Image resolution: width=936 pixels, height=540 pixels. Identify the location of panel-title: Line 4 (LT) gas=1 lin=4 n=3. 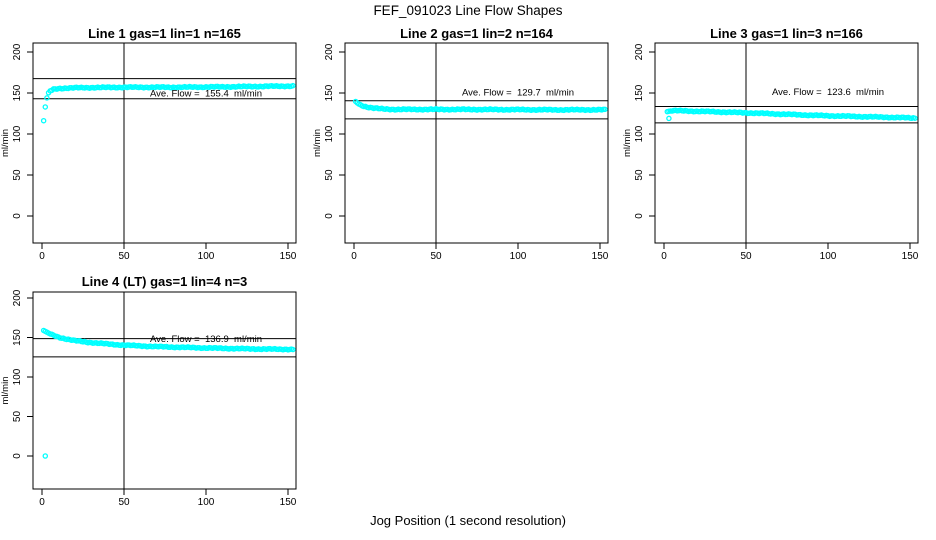
(165, 281).